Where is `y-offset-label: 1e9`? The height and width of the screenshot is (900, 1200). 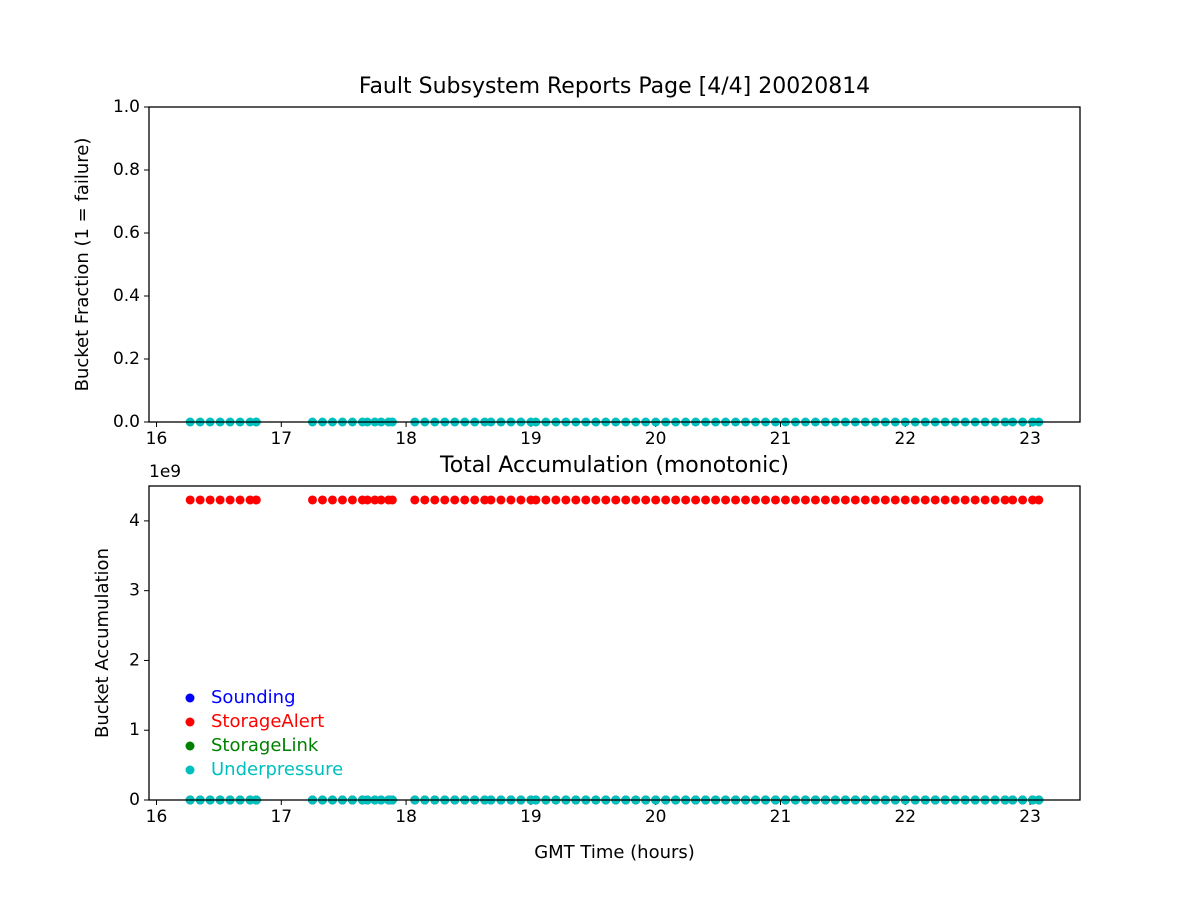
y-offset-label: 1e9 is located at coordinates (165, 472).